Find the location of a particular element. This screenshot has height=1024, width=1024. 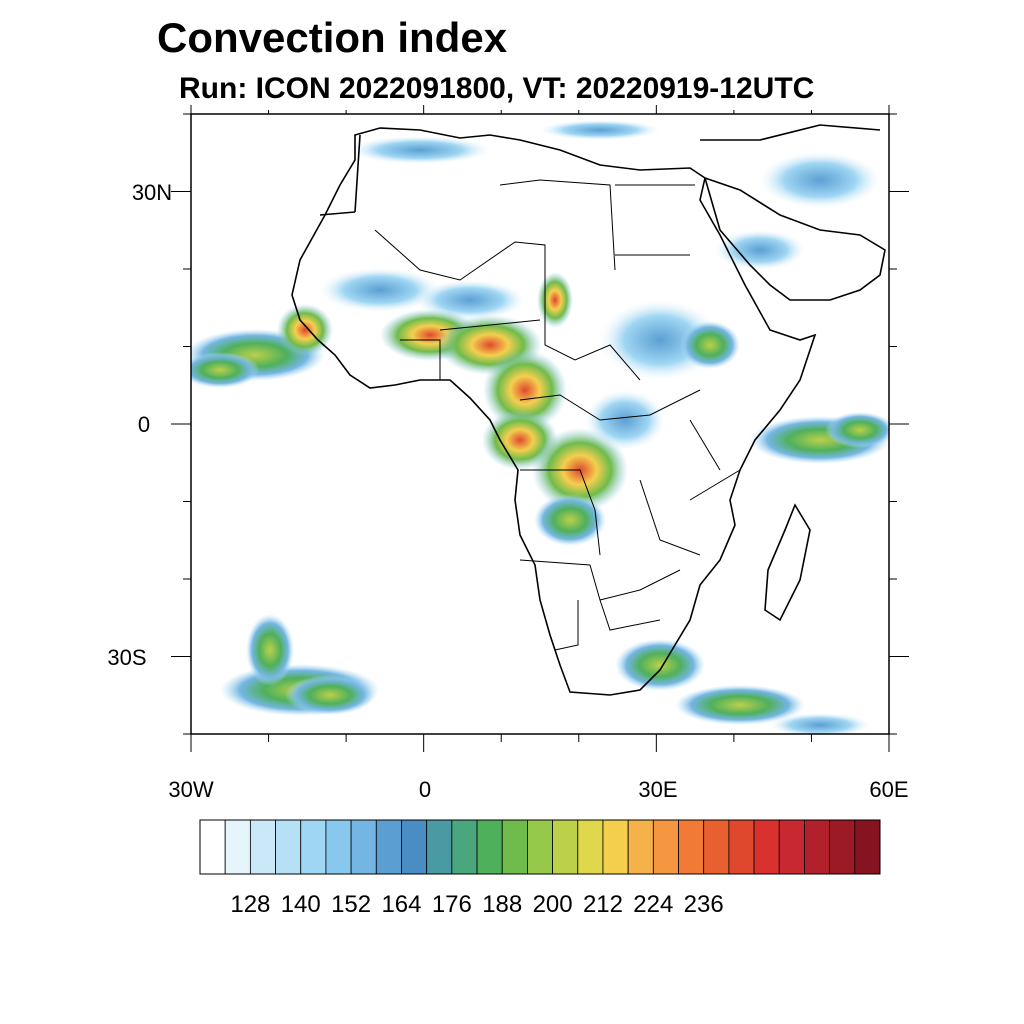

colorbar-tick-label: 176 is located at coordinates (452, 904).